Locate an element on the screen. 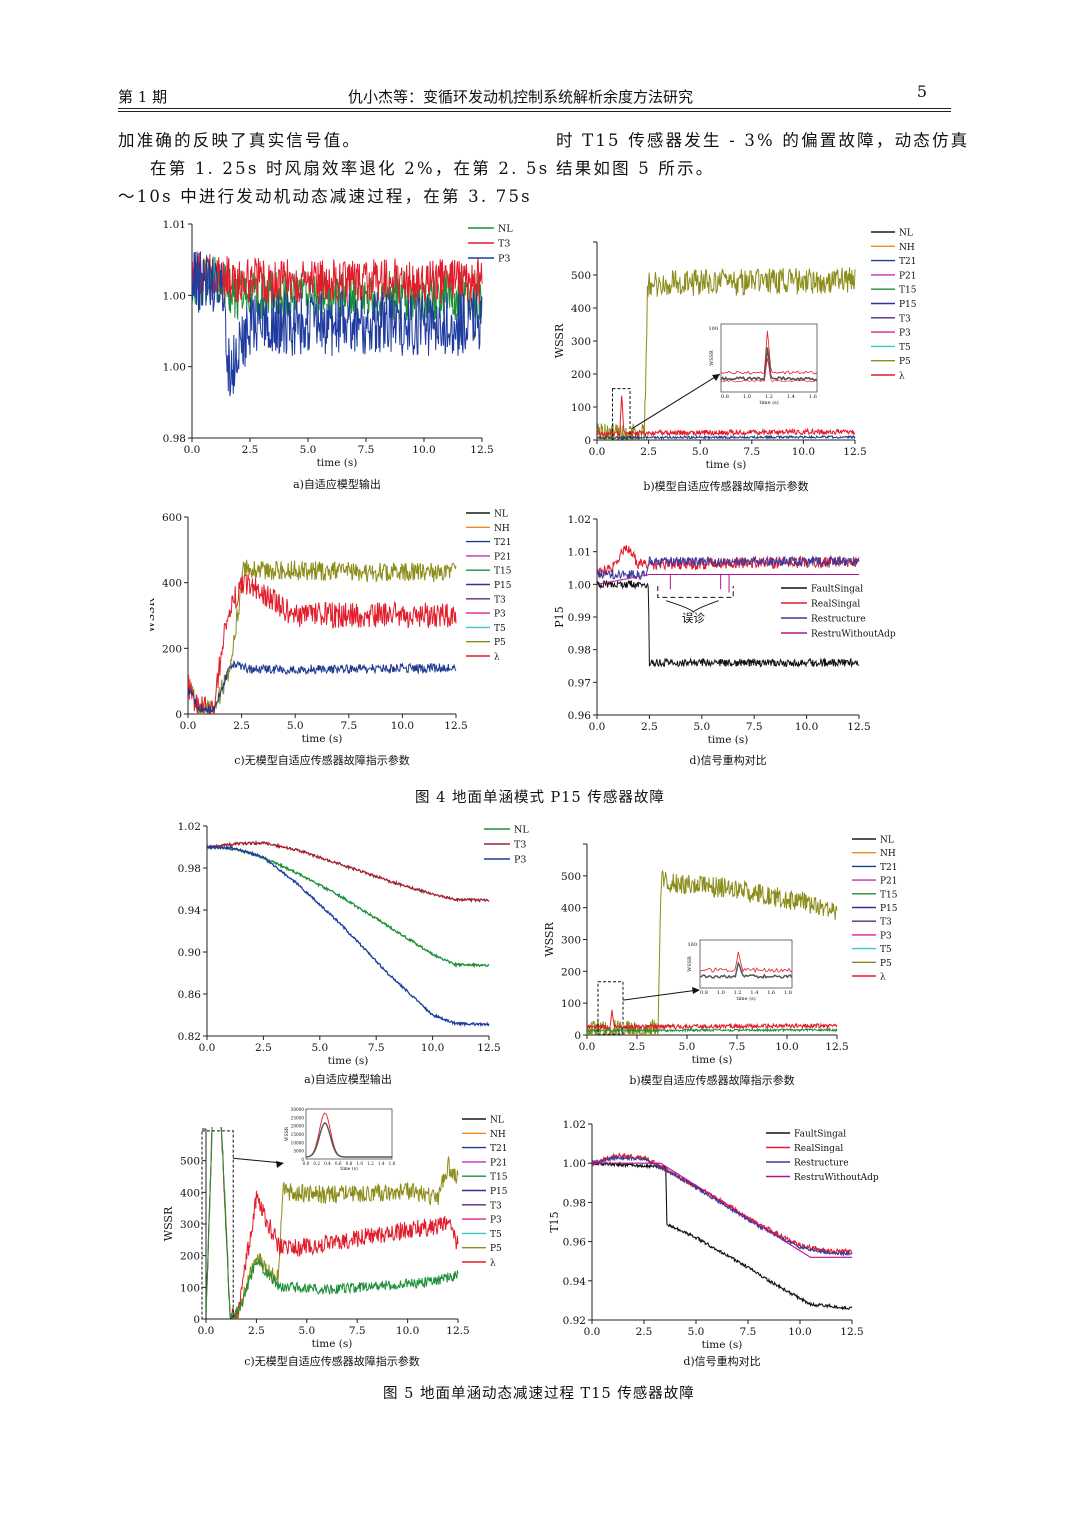 The height and width of the screenshot is (1515, 1071). body-text-line: 时 T15 传感器发生 - 3% 的偏置故障，动态仿真 is located at coordinates (763, 140).